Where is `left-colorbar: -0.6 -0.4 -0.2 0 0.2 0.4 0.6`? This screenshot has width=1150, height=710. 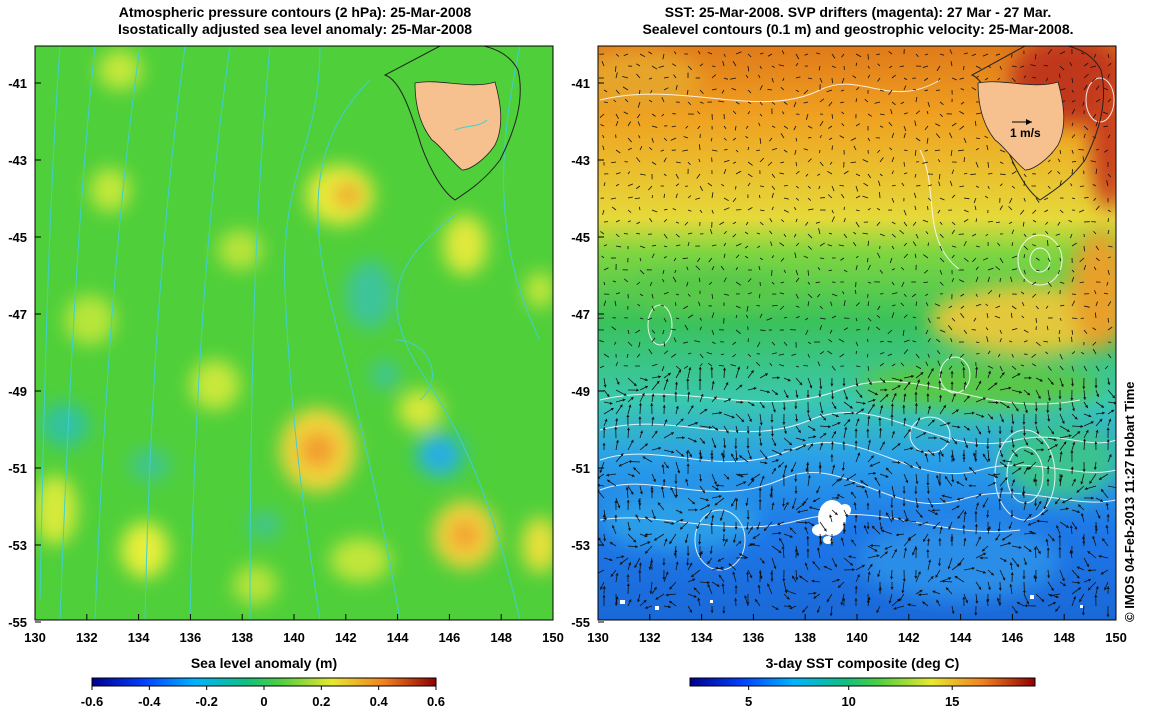 left-colorbar: -0.6 -0.4 -0.2 0 0.2 0.4 0.6 is located at coordinates (287, 691).